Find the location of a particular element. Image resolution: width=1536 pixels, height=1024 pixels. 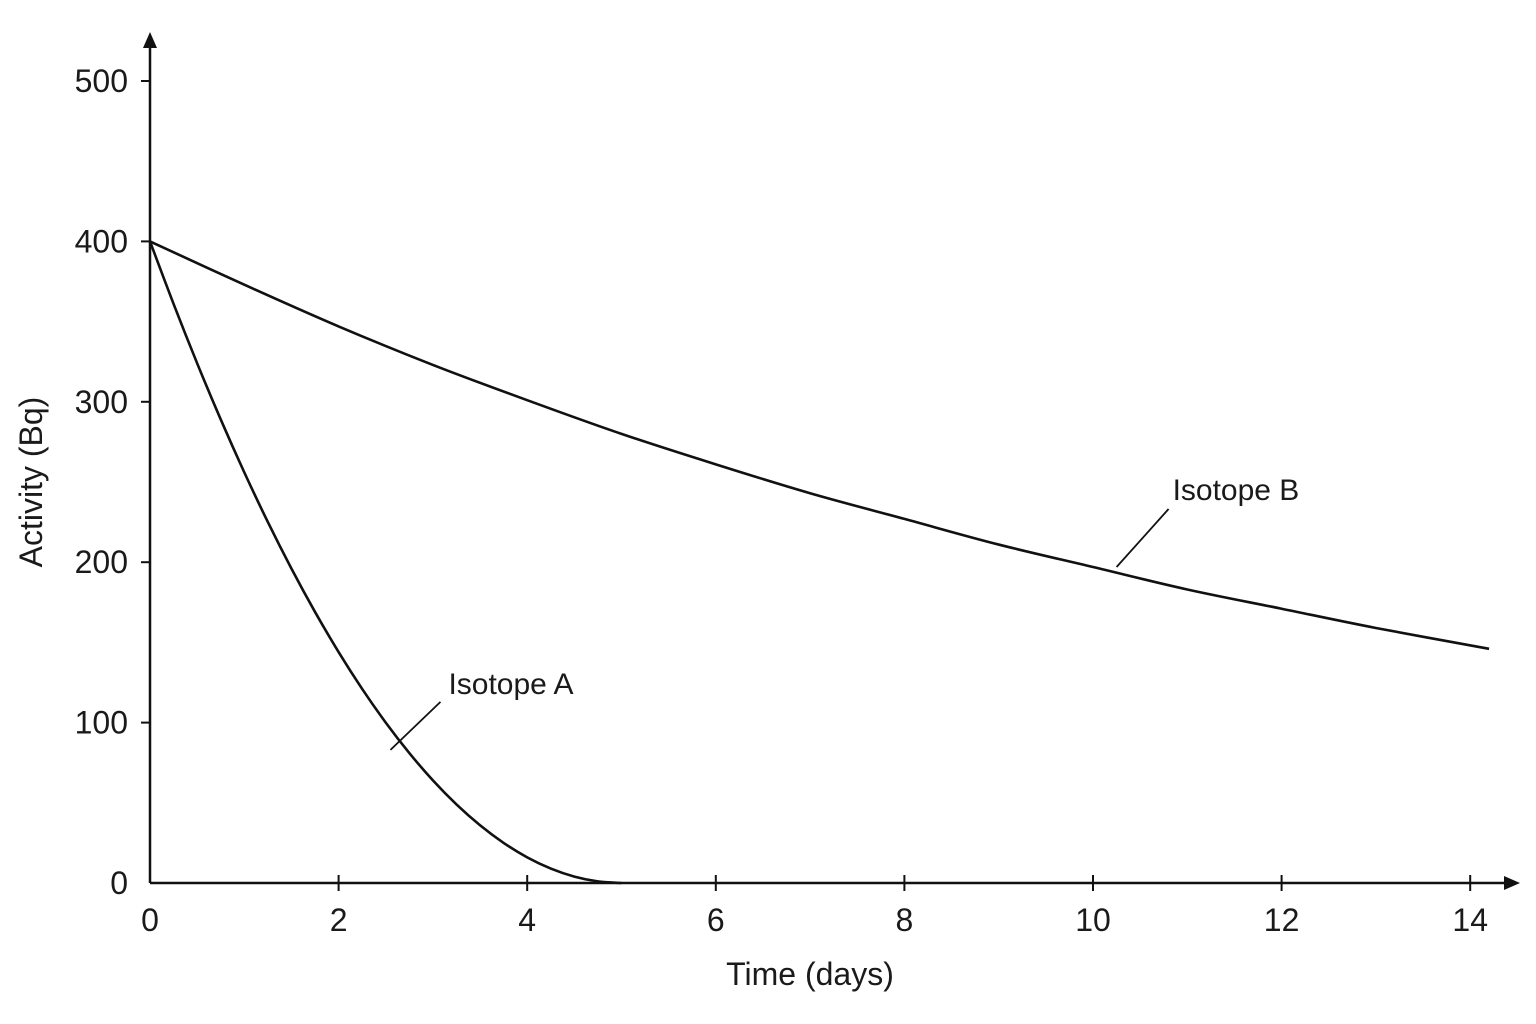

leader-line-isotope-a is located at coordinates (415, 726).